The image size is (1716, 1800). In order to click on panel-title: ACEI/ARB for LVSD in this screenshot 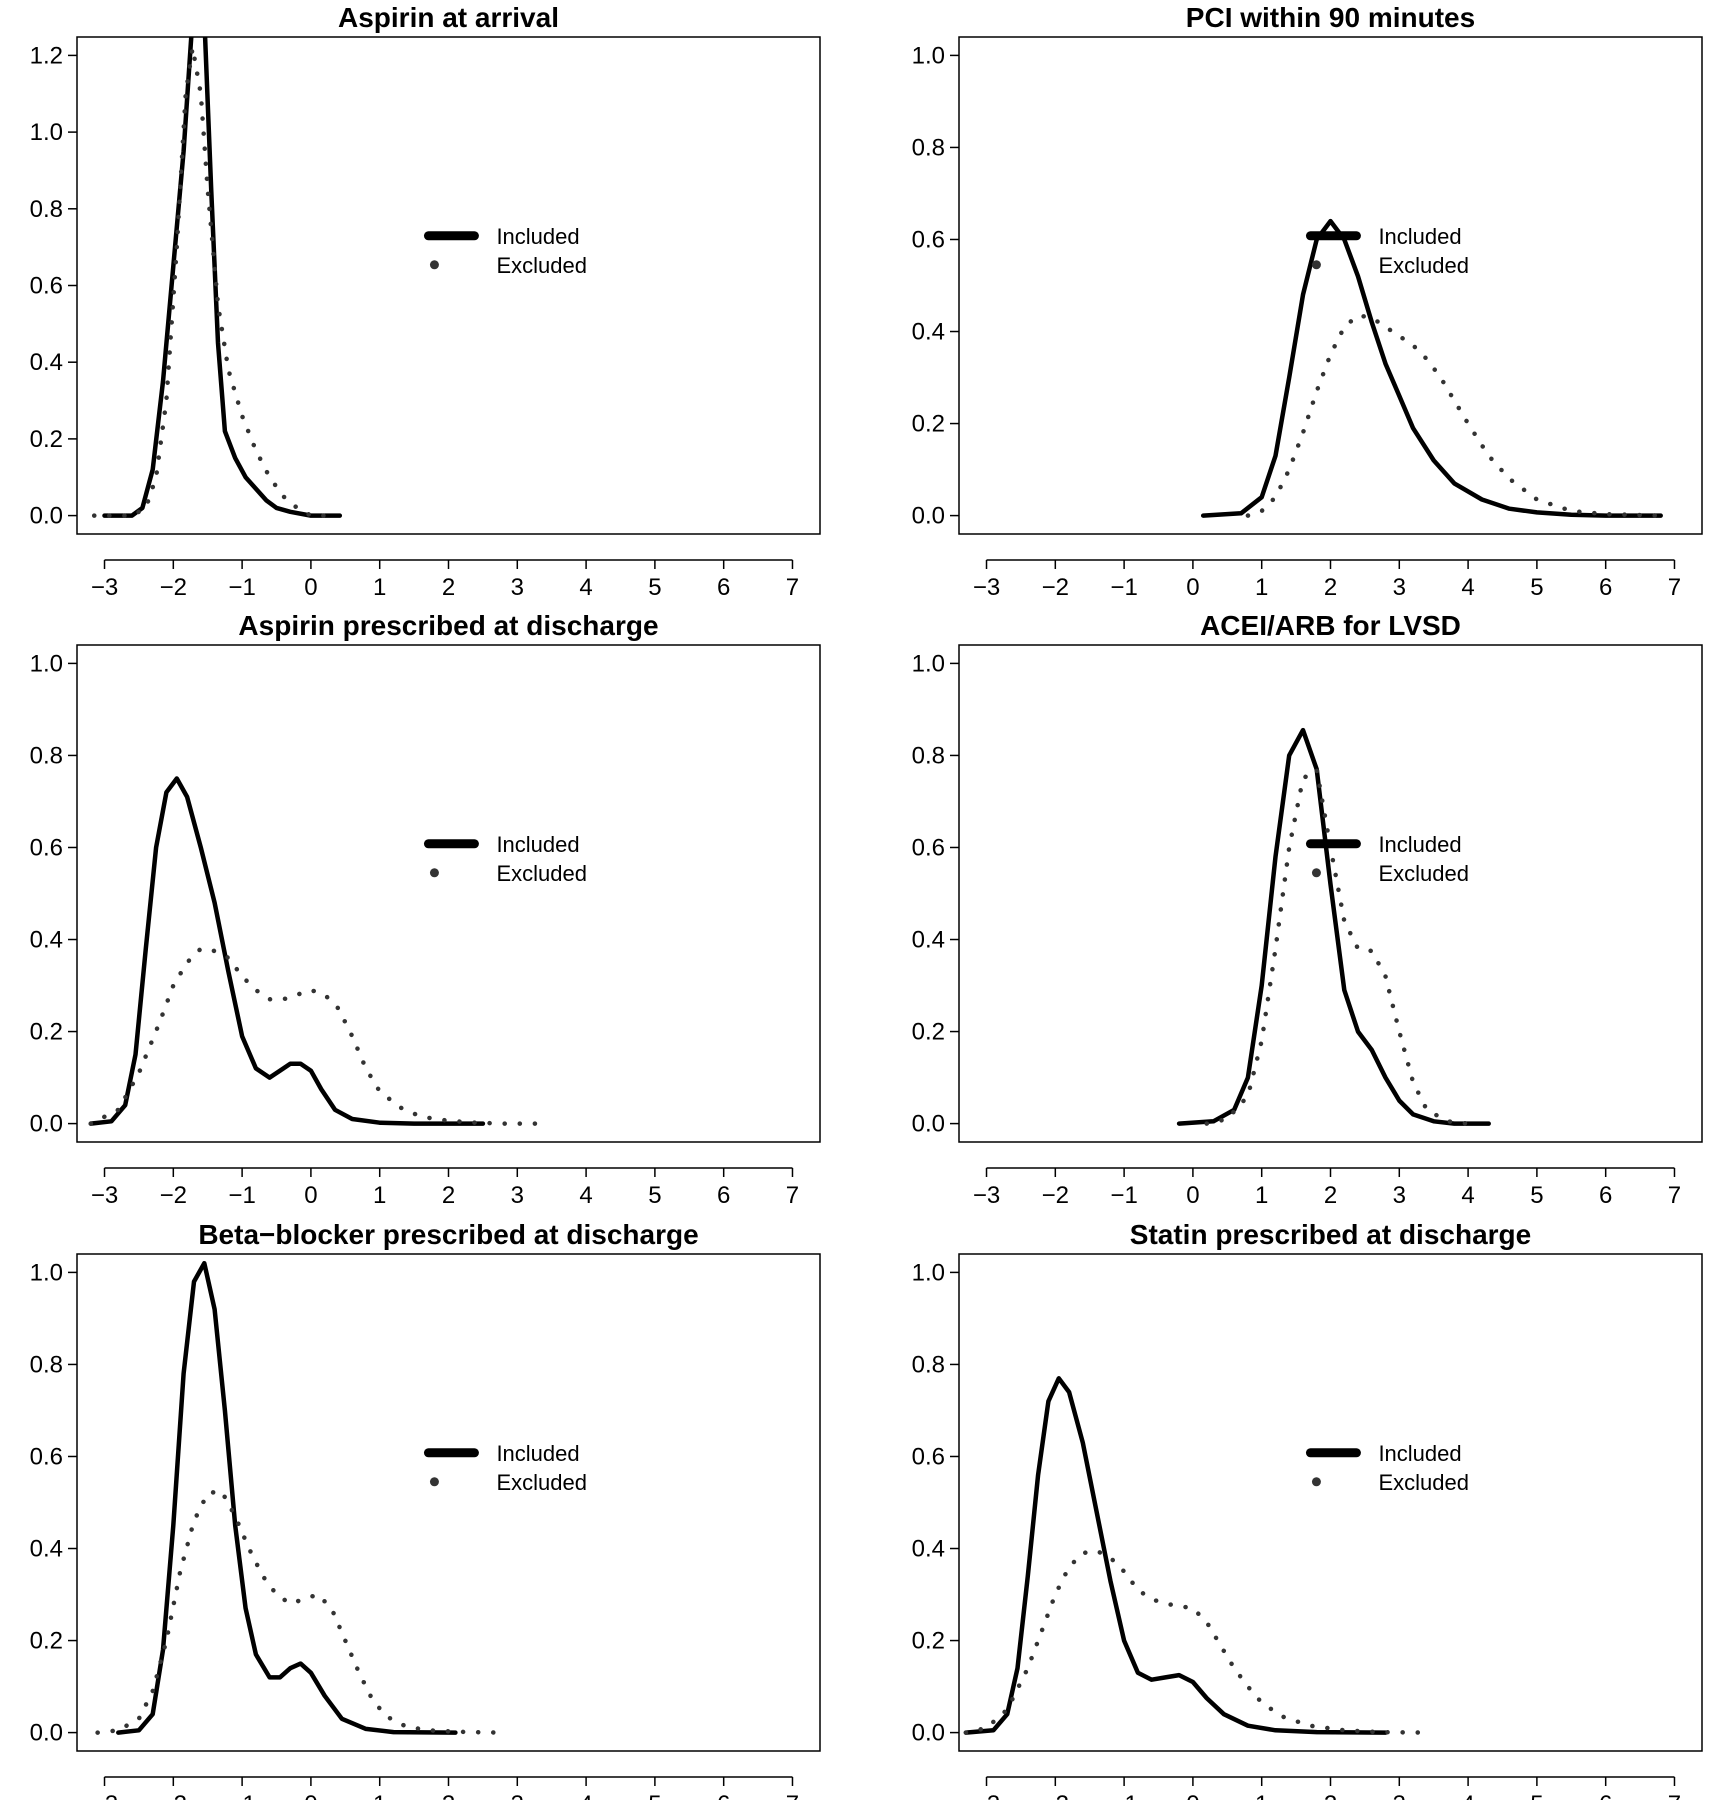, I will do `click(1330, 625)`.